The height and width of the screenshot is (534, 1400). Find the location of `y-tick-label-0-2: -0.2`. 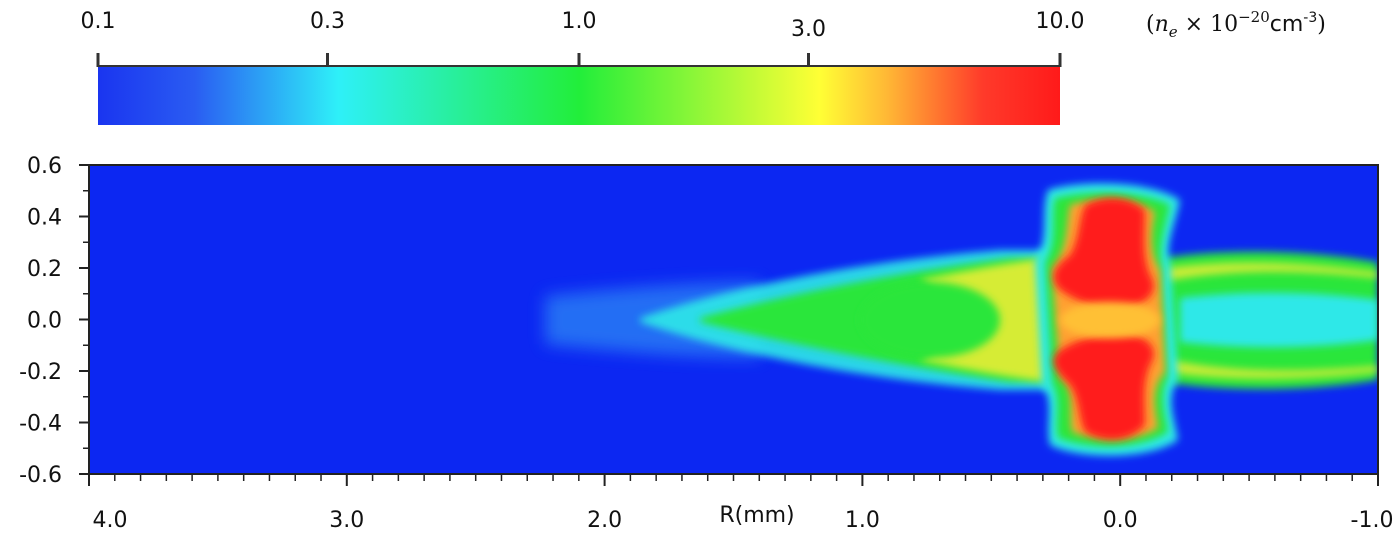

y-tick-label-0-2: -0.2 is located at coordinates (40, 372).